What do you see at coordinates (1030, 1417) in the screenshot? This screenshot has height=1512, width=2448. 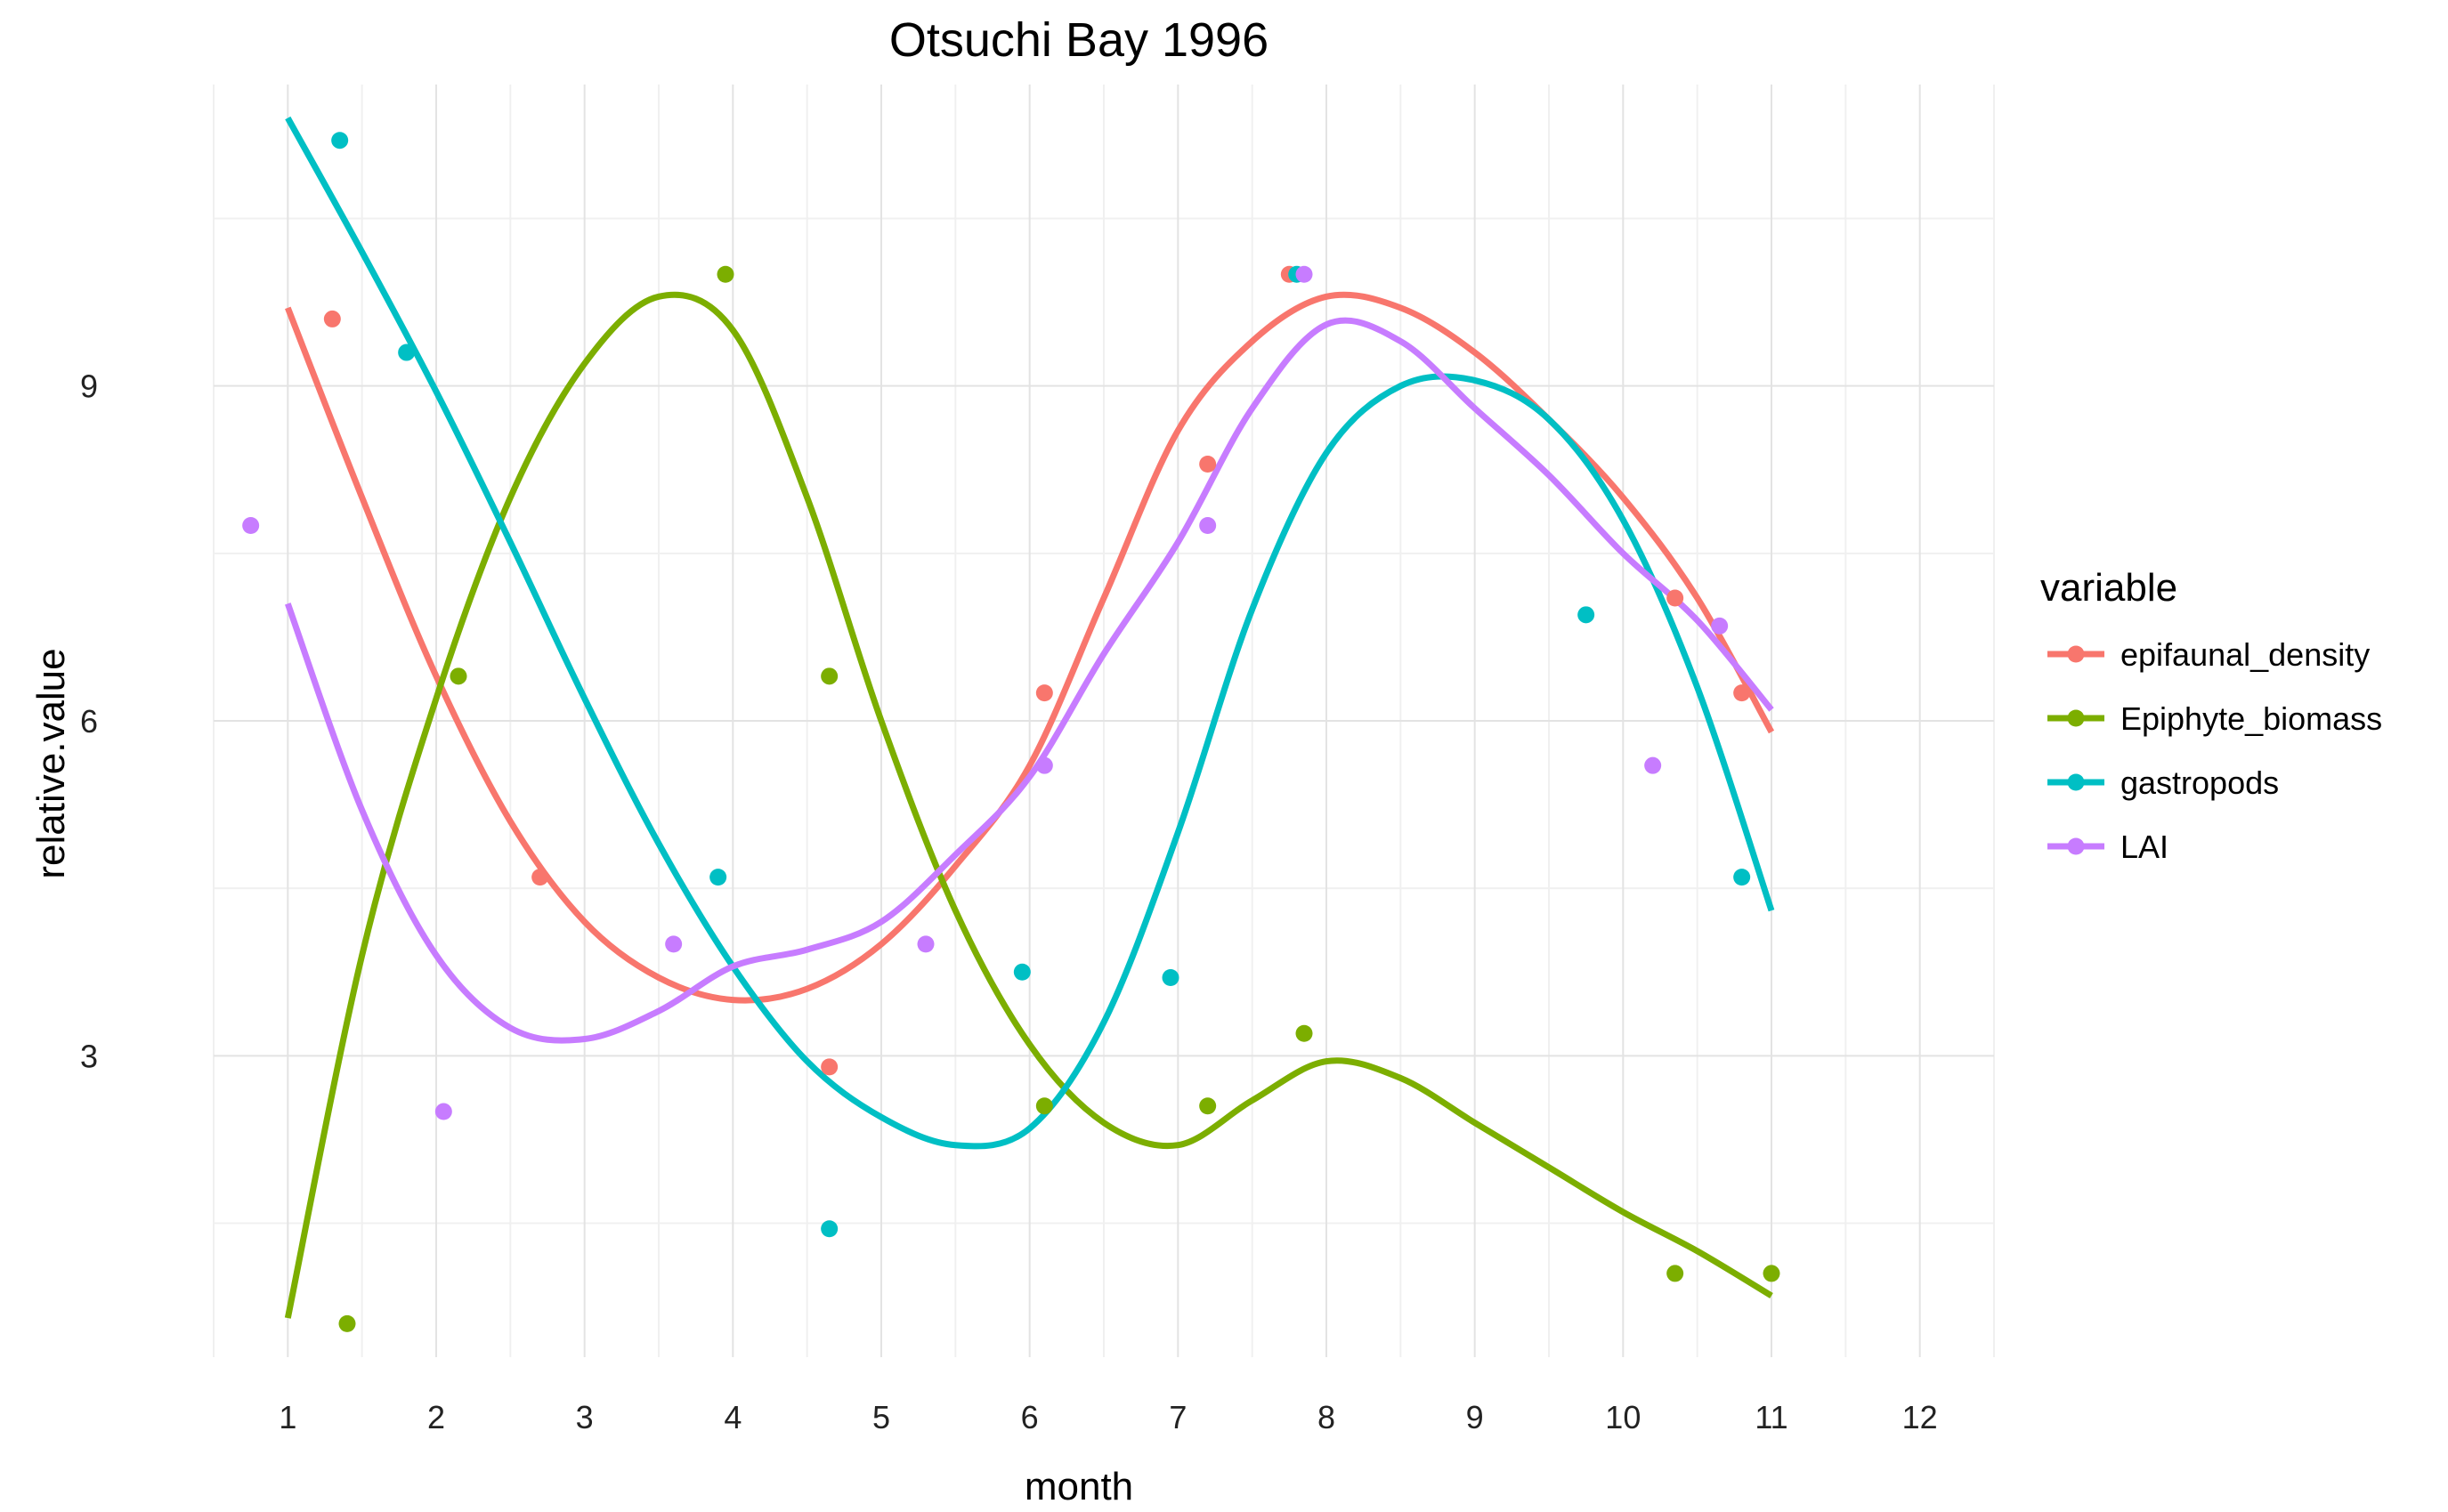 I see `x-tick-label: 6` at bounding box center [1030, 1417].